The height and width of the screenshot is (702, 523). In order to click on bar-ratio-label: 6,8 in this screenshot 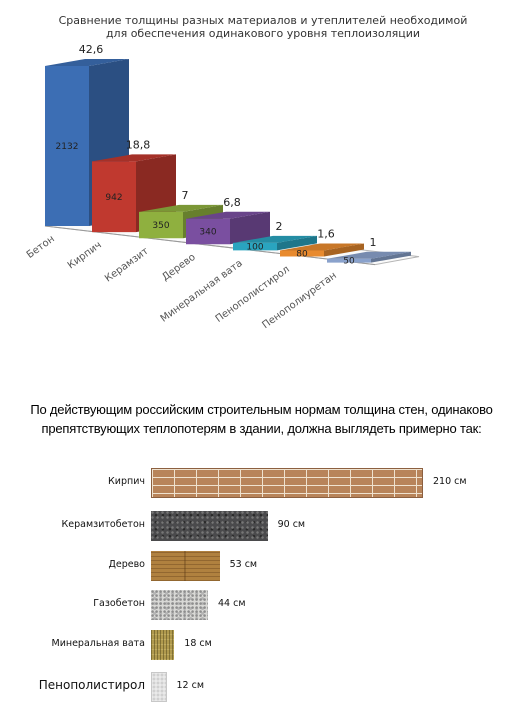, I will do `click(232, 202)`.